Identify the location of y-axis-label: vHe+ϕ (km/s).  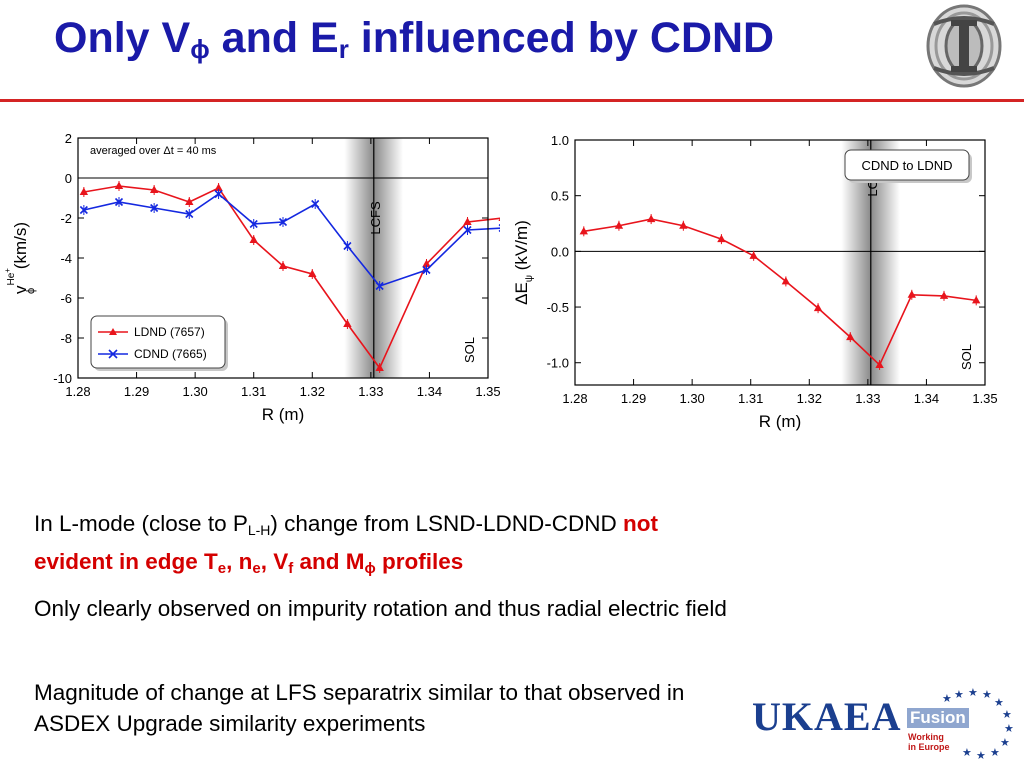
(20, 258).